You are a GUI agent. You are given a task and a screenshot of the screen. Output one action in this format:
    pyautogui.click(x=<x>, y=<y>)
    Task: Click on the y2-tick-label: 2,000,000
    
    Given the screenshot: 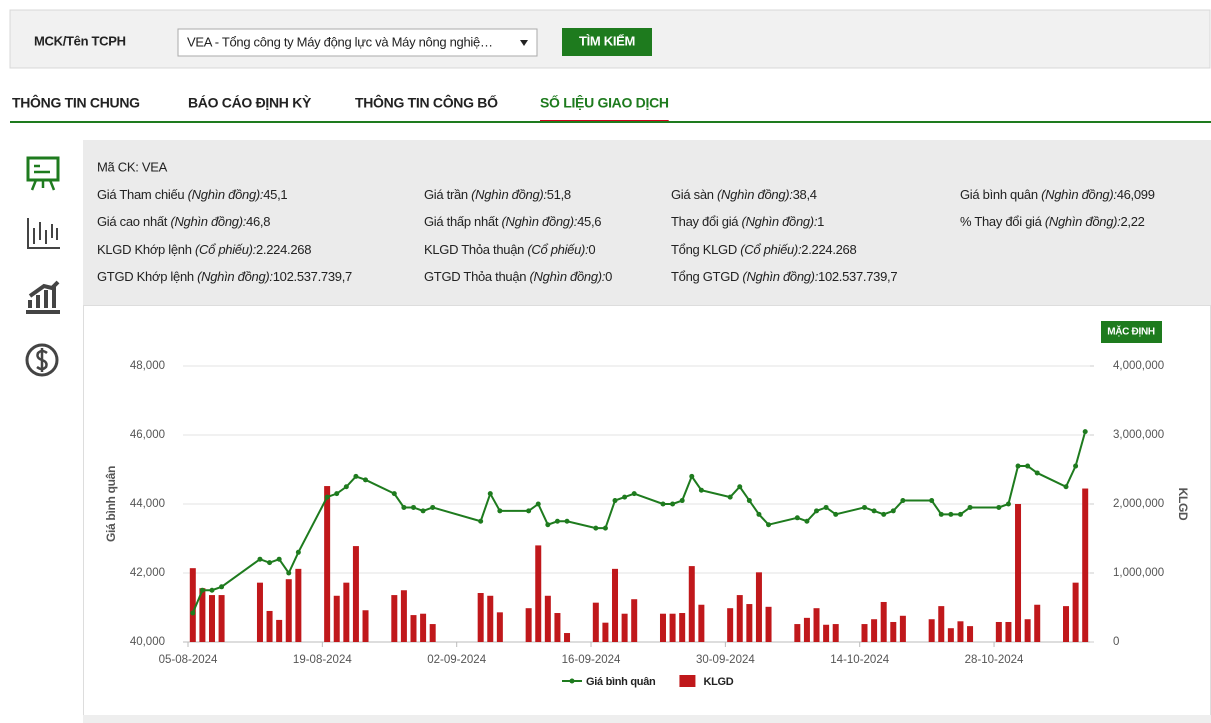 What is the action you would take?
    pyautogui.click(x=1138, y=504)
    